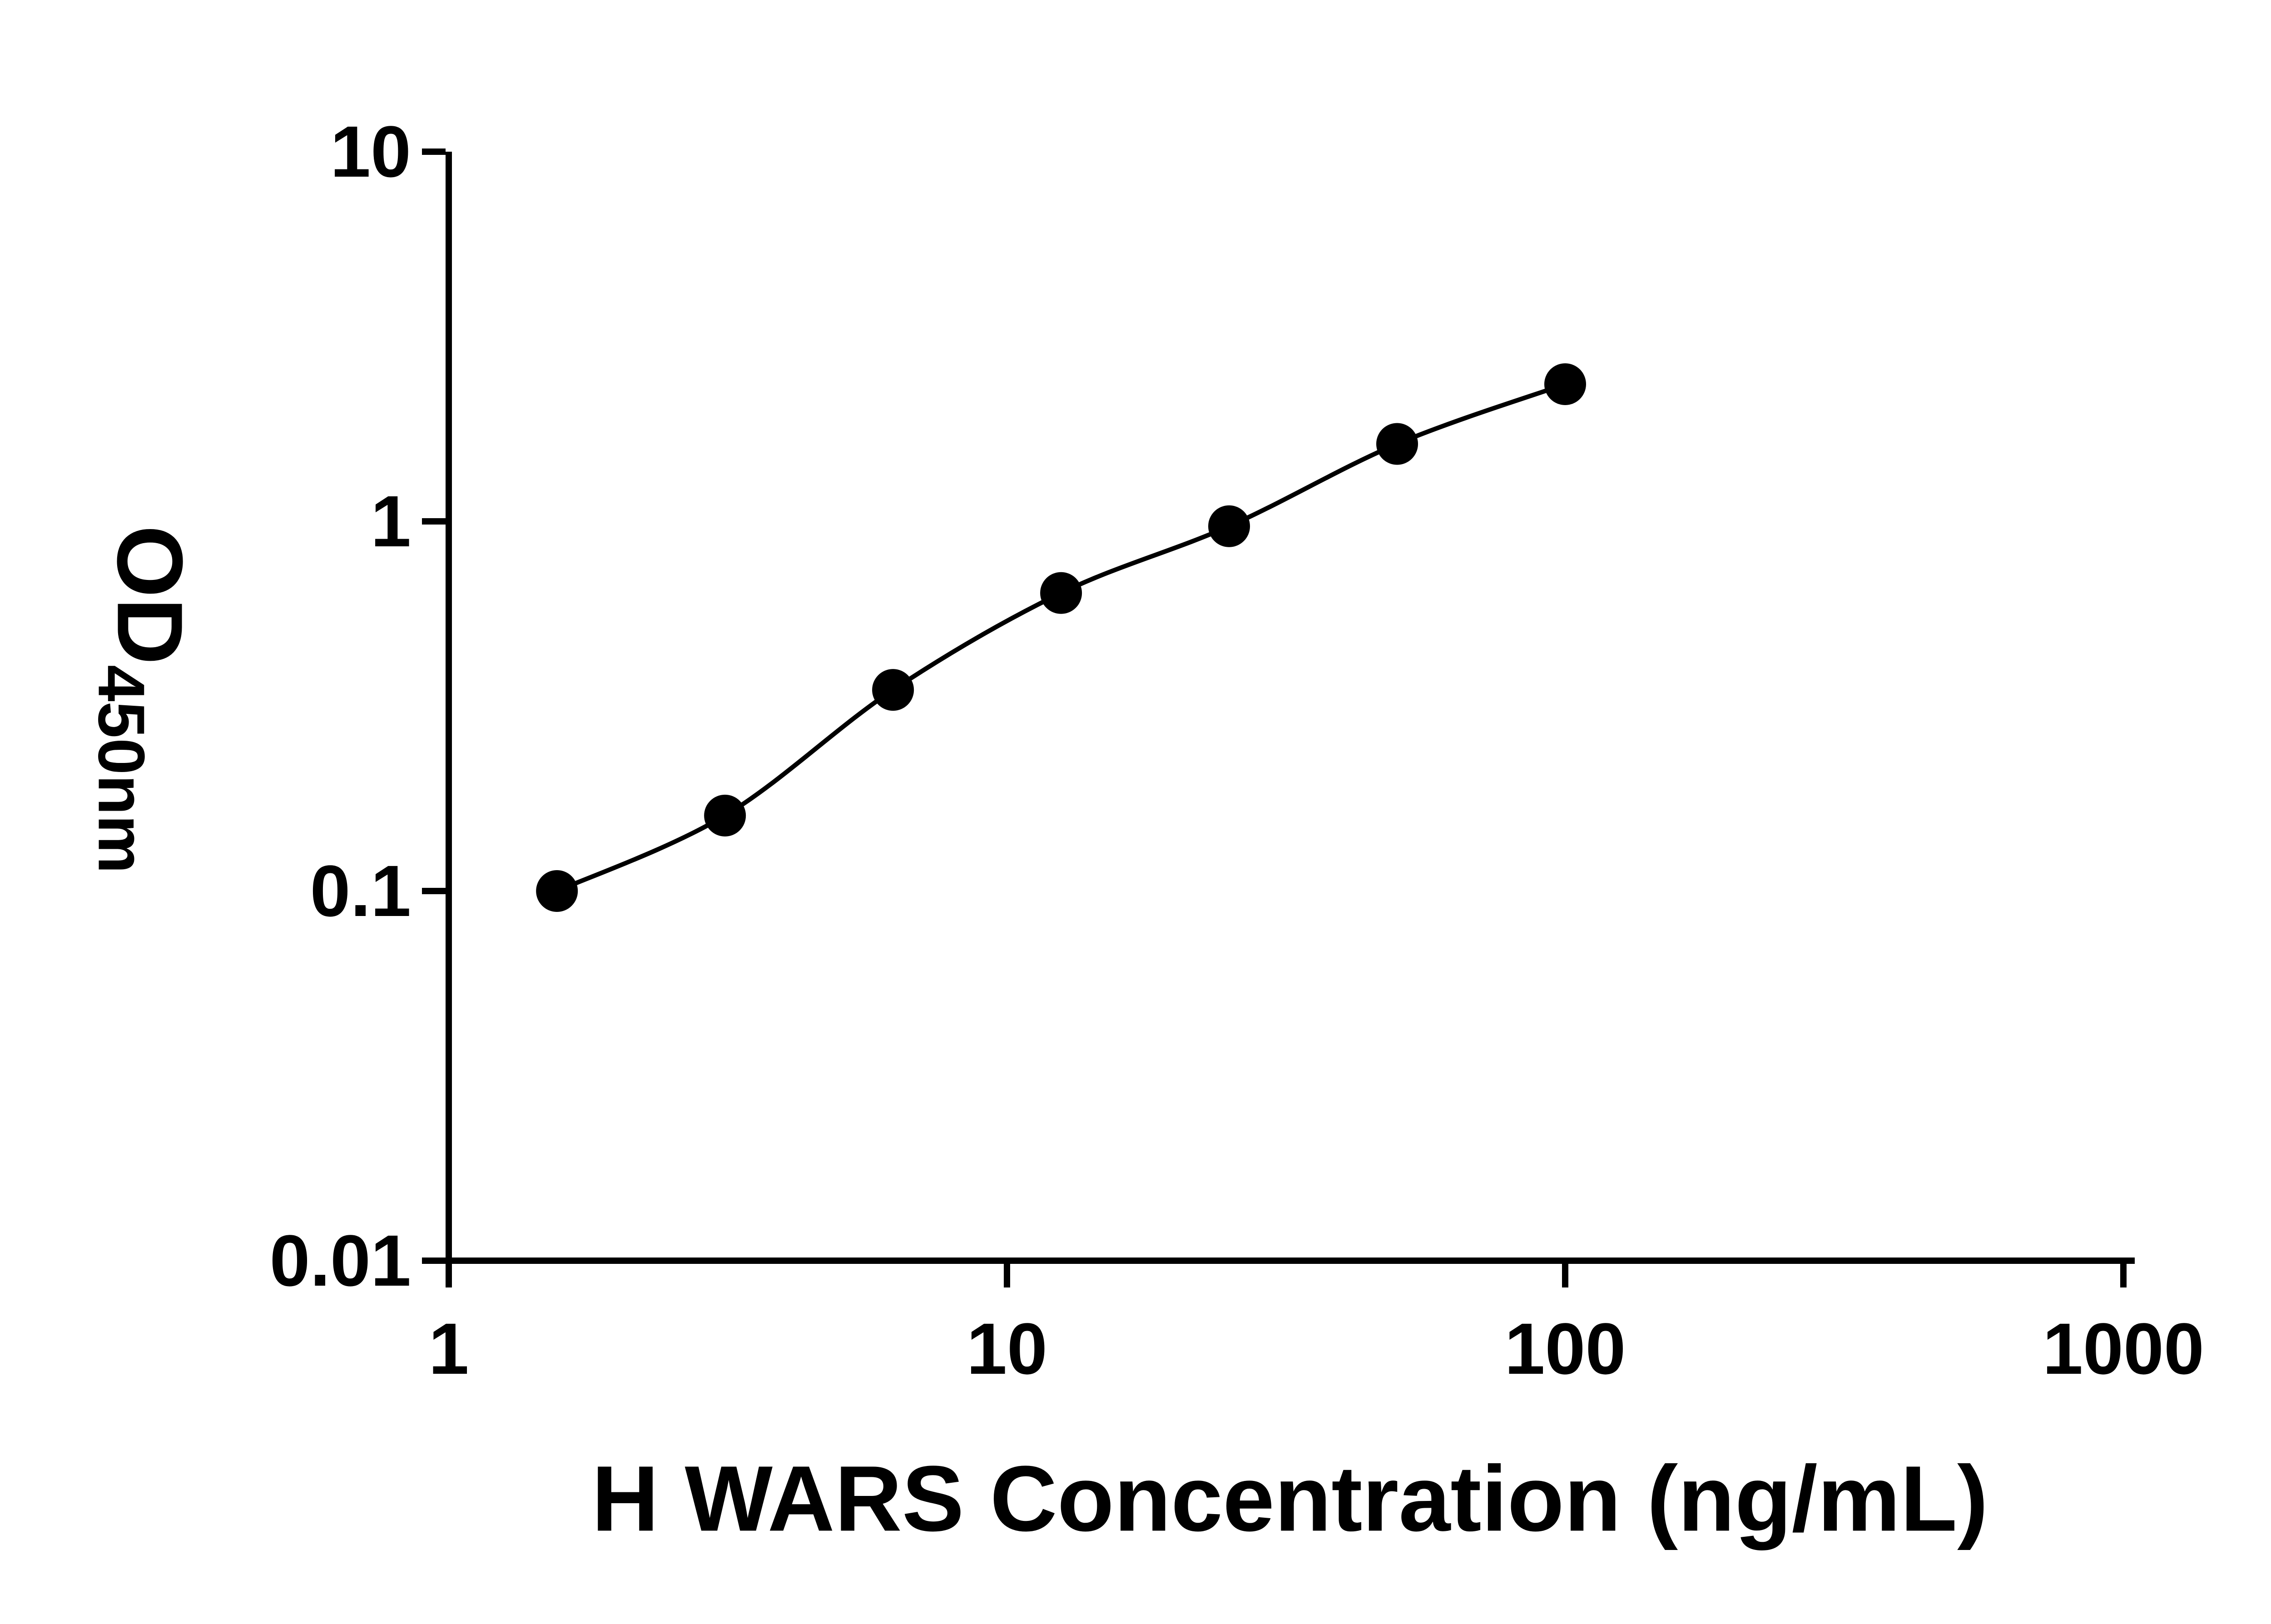 This screenshot has width=2271, height=1624. Describe the element at coordinates (2123, 1348) in the screenshot. I see `x-tick-label: 1000` at that location.